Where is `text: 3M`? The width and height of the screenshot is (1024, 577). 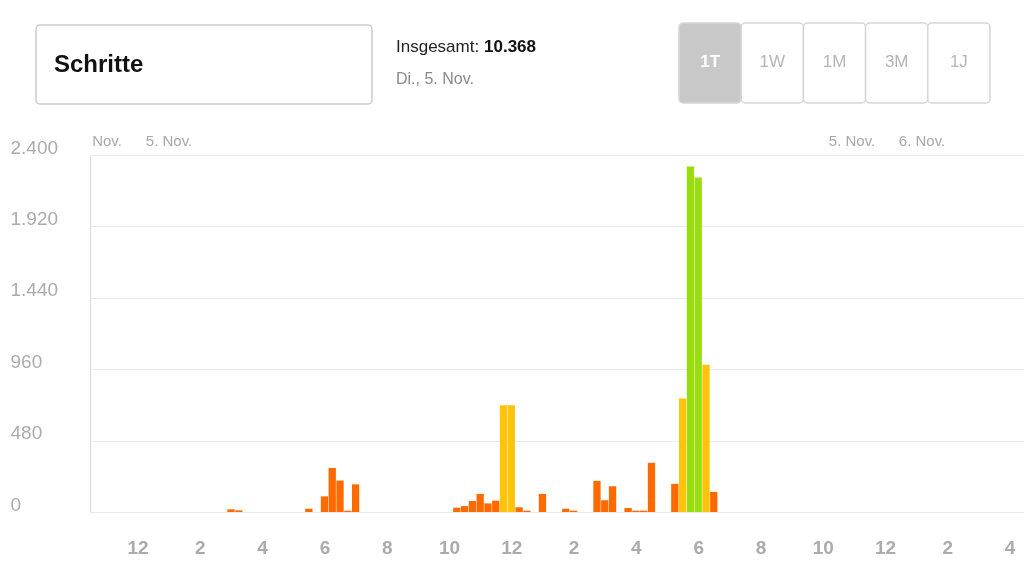 text: 3M is located at coordinates (896, 61).